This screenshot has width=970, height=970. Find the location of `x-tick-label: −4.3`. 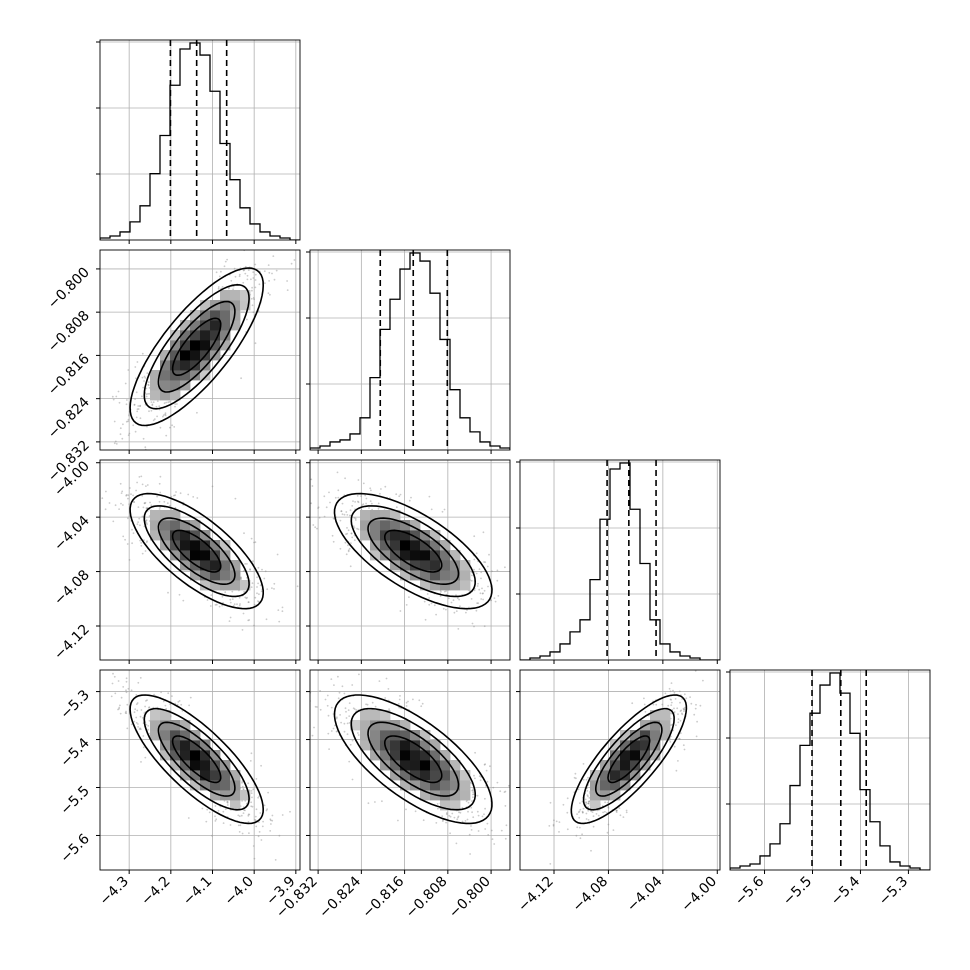

x-tick-label: −4.3 is located at coordinates (114, 891).